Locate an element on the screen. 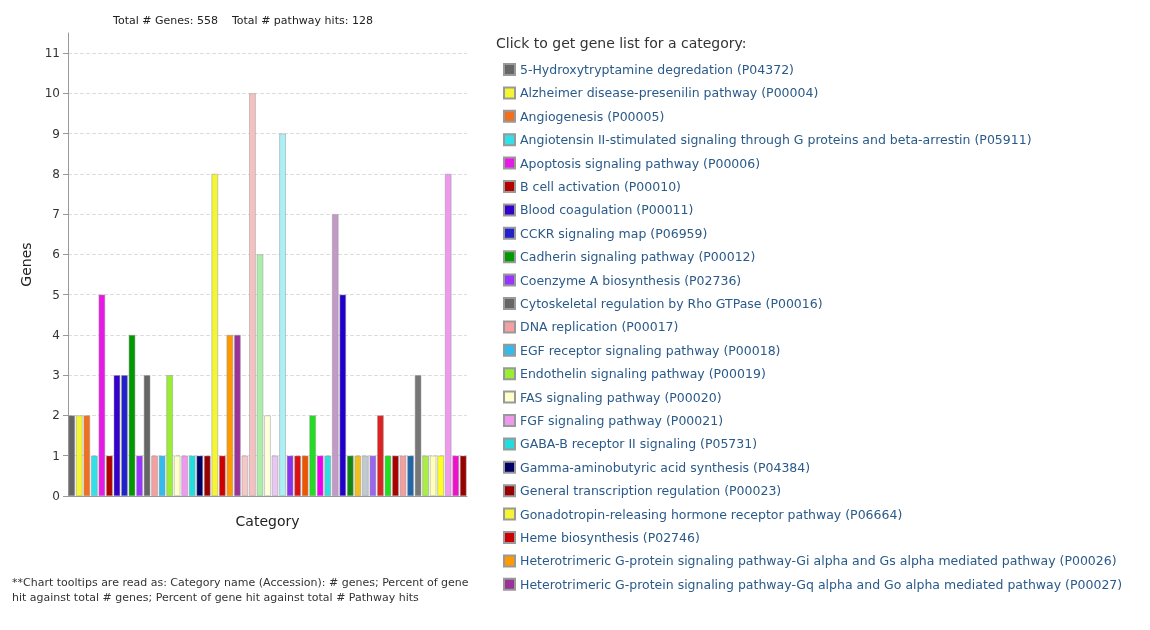 This screenshot has height=630, width=1150. legend-label: Alzheimer disease-presenilin pathway (P00004) is located at coordinates (669, 93).